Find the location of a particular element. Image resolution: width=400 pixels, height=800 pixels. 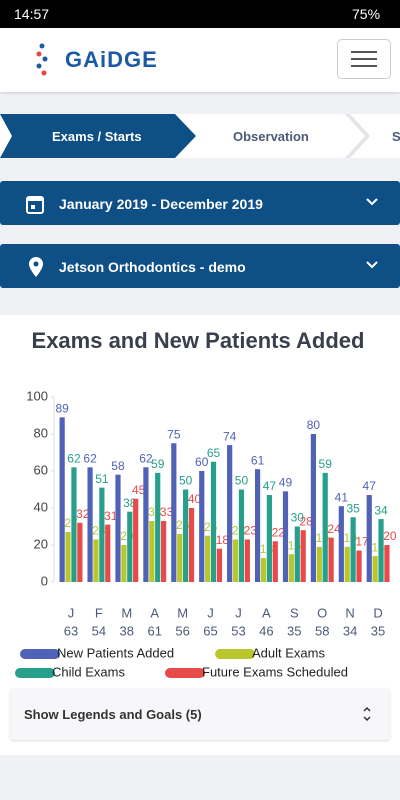

data-label: 65 is located at coordinates (214, 453).